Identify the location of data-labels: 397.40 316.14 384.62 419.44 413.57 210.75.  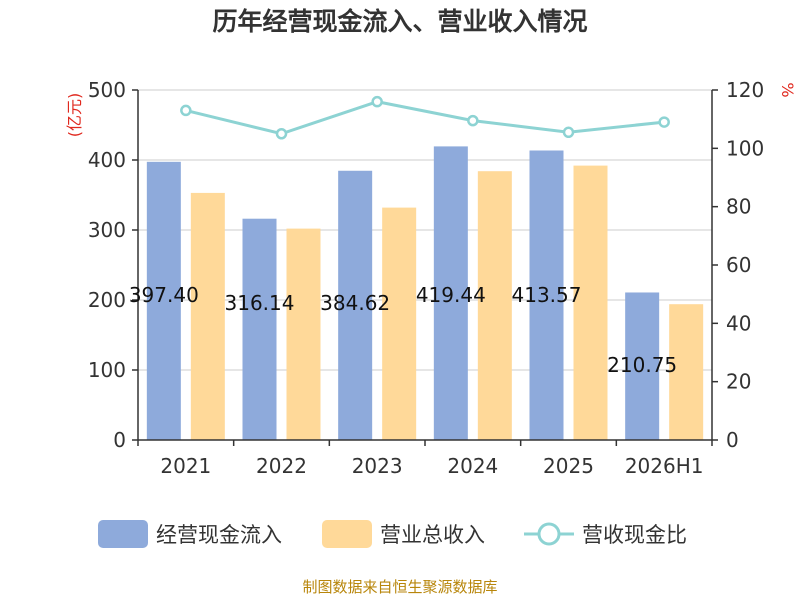
(403, 330).